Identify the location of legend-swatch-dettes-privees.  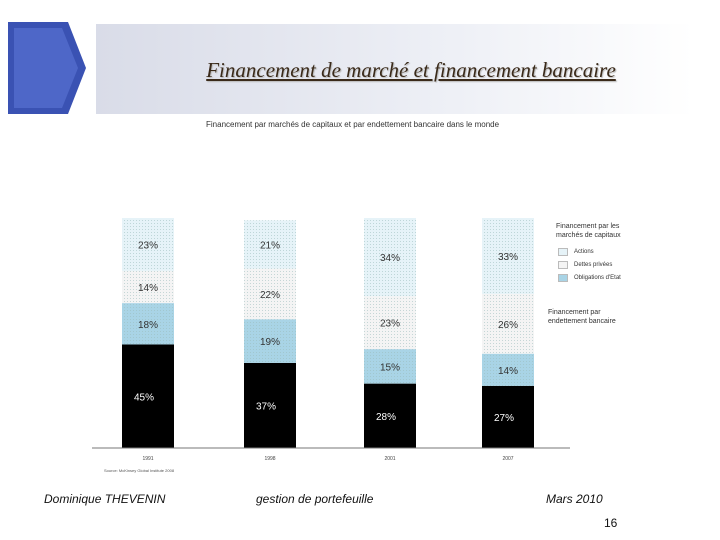
(563, 265).